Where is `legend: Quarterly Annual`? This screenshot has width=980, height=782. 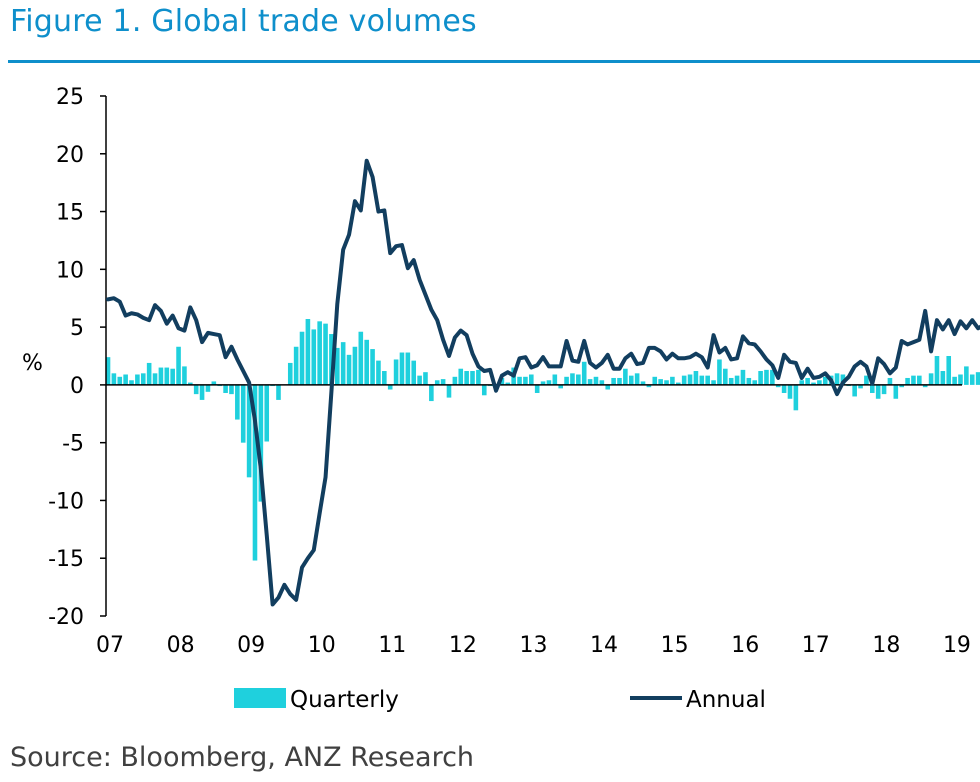
legend: Quarterly Annual is located at coordinates (500, 700).